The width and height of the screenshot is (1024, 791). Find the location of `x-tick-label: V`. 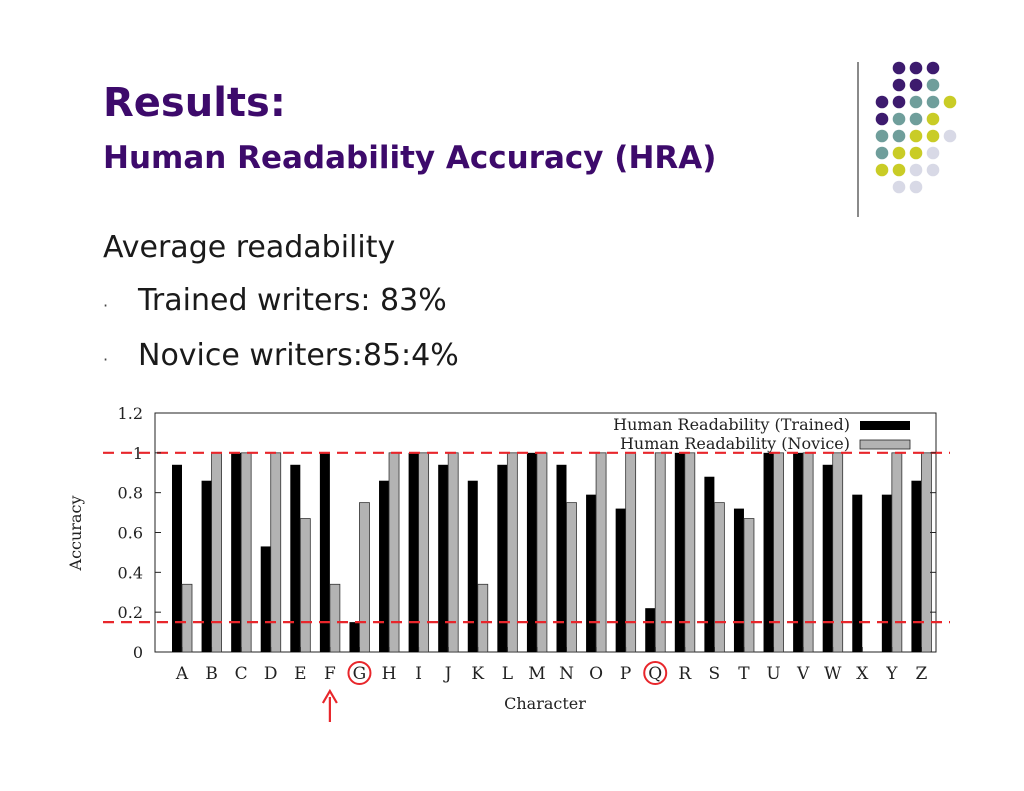

x-tick-label: V is located at coordinates (803, 674).